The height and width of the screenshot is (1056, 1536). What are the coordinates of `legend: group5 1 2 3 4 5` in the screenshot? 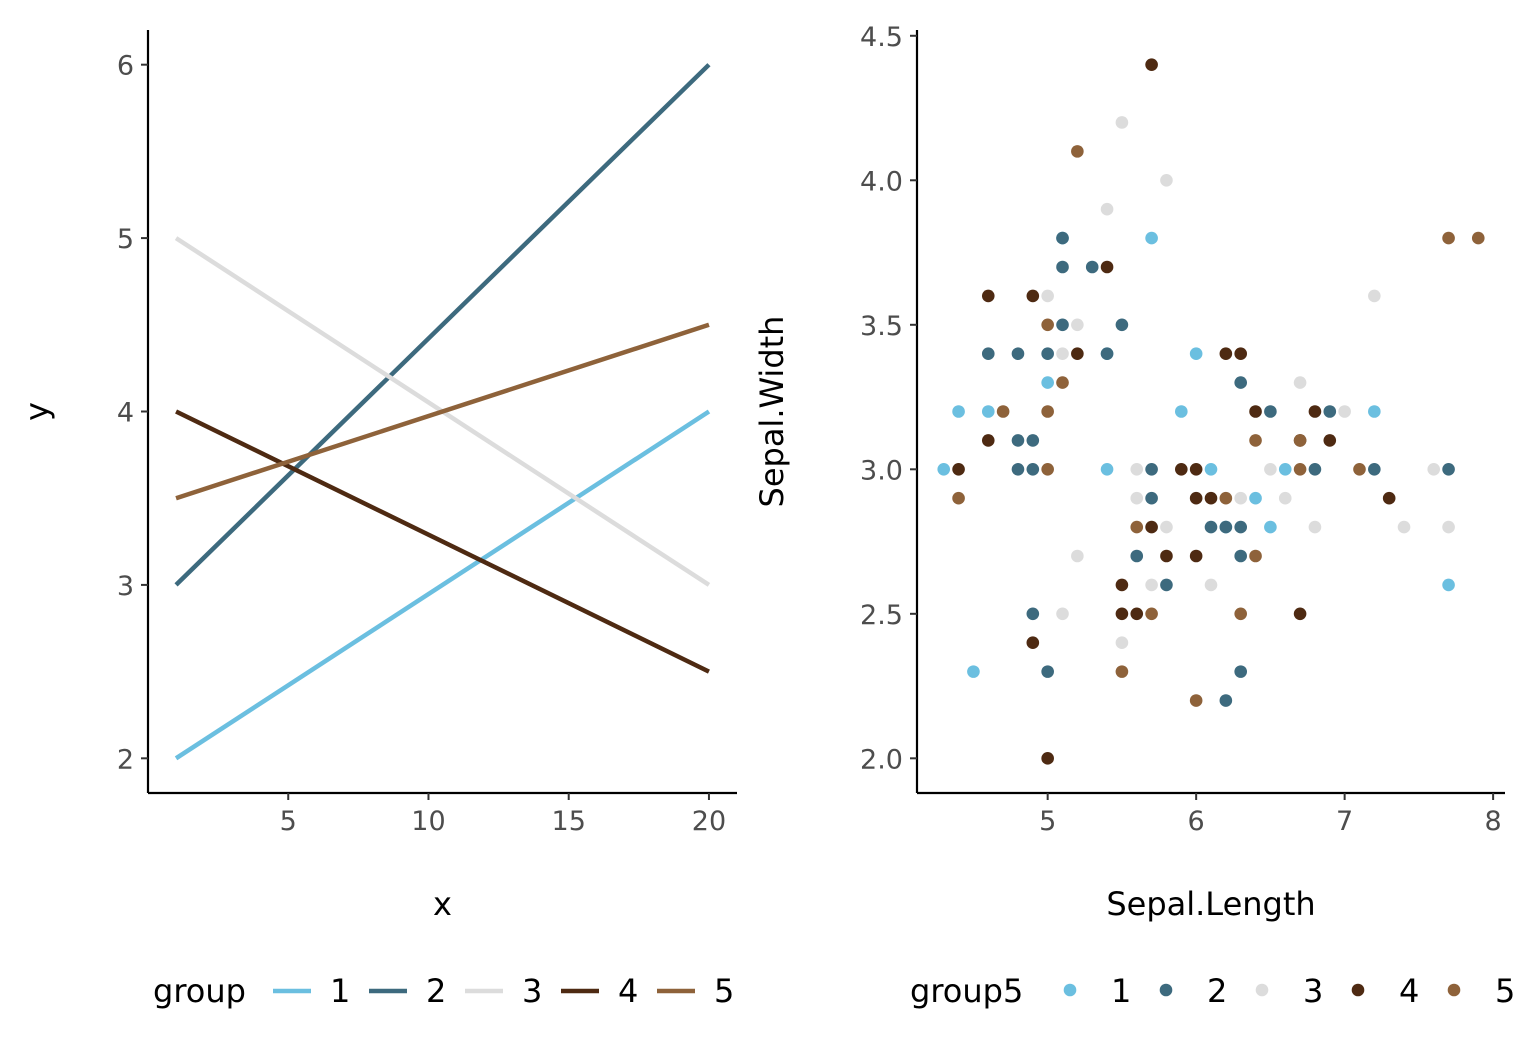 It's located at (1212, 991).